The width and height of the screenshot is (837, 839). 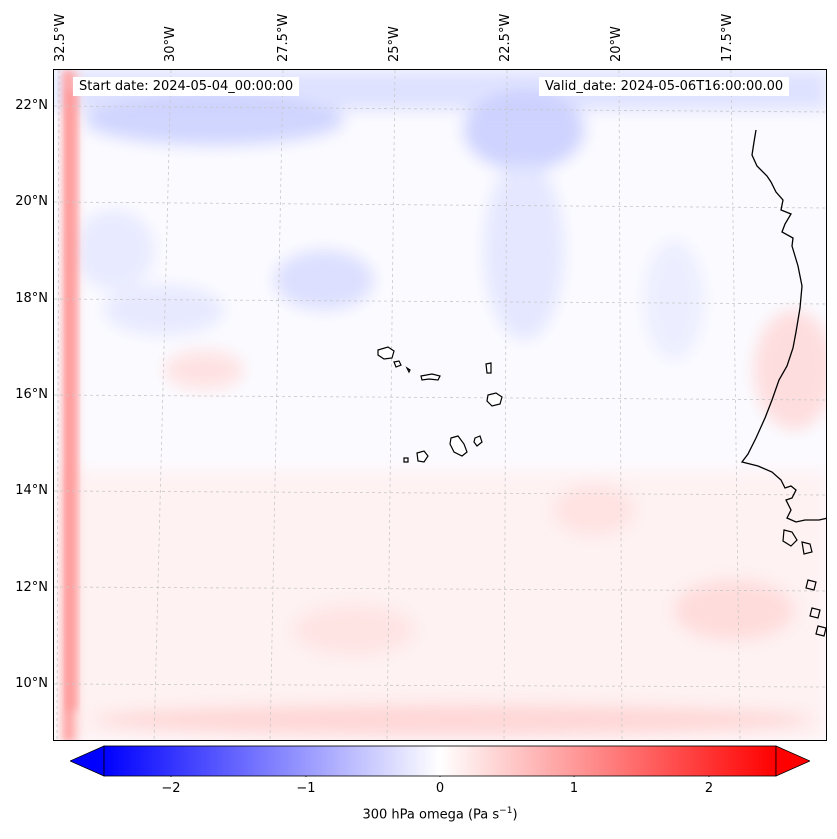 What do you see at coordinates (31, 683) in the screenshot?
I see `lat-label-10n: 10°N` at bounding box center [31, 683].